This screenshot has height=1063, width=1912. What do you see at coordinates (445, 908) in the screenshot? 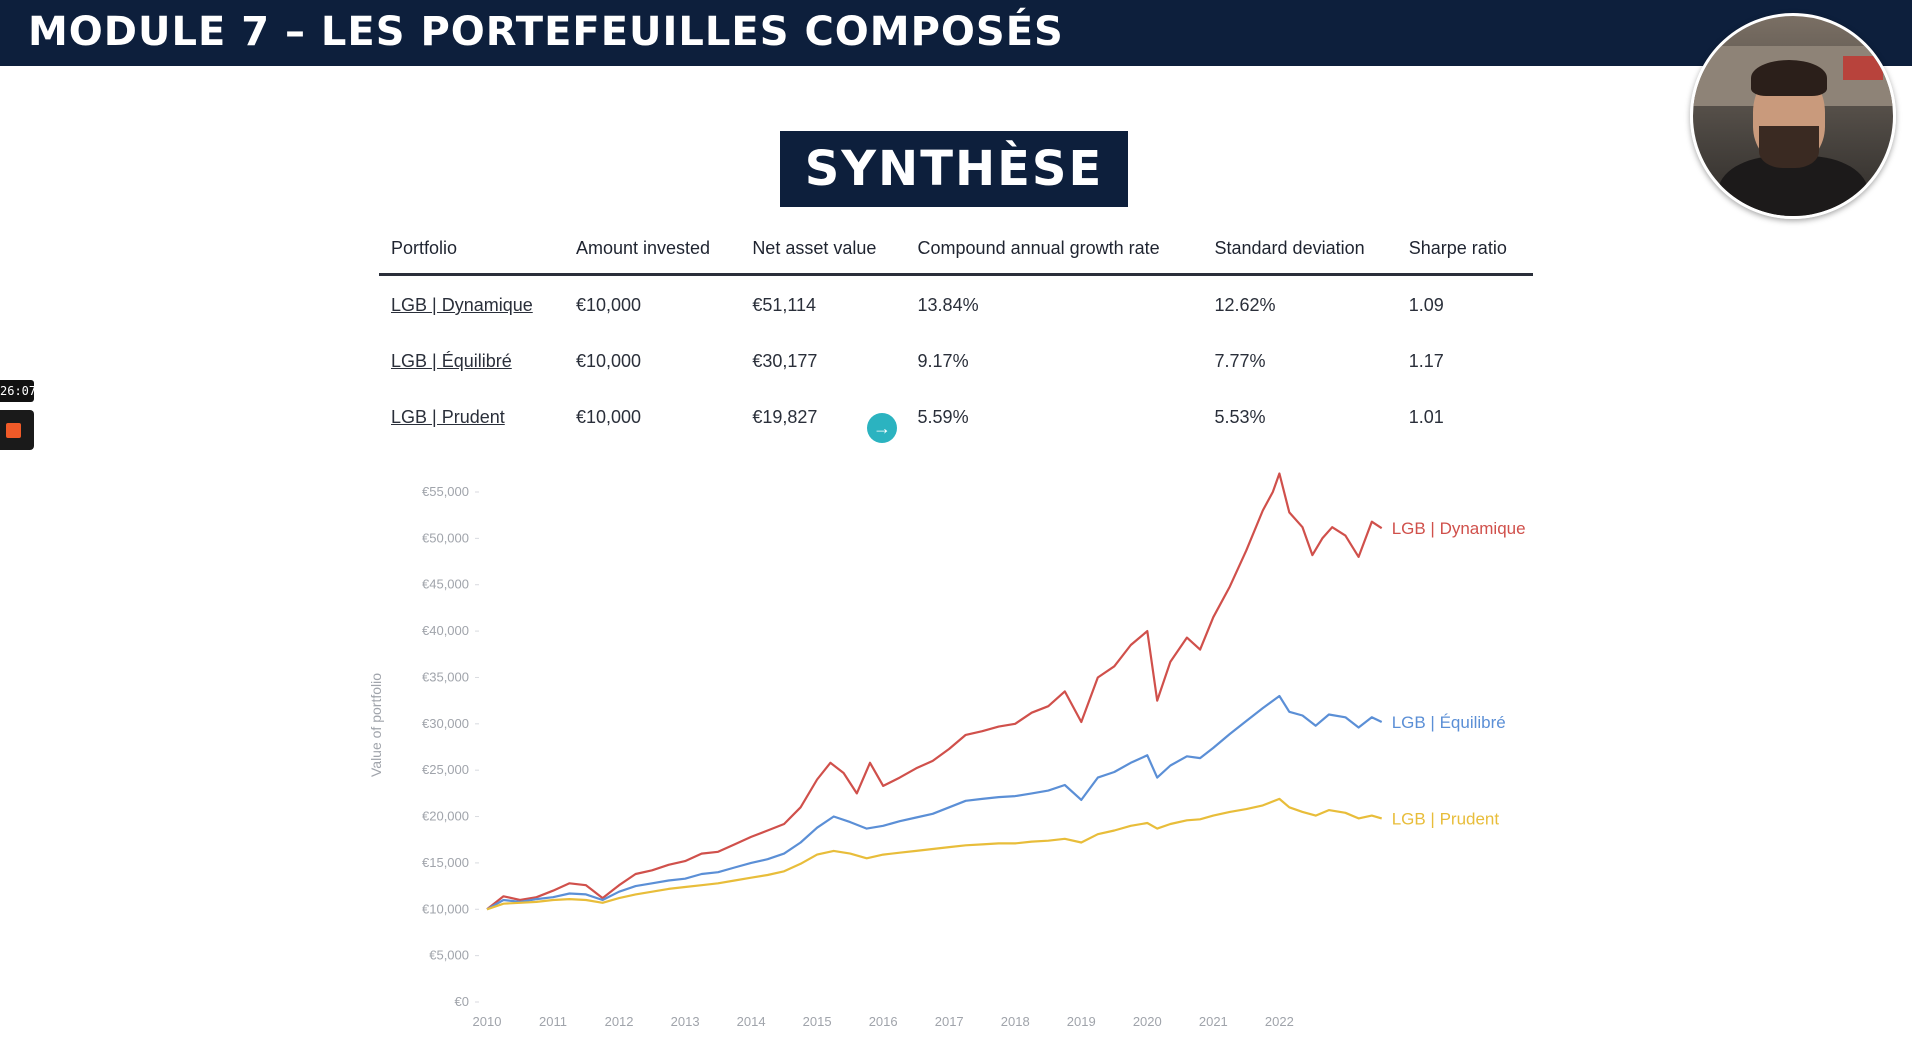
I see `y-tick-label: €10,000` at bounding box center [445, 908].